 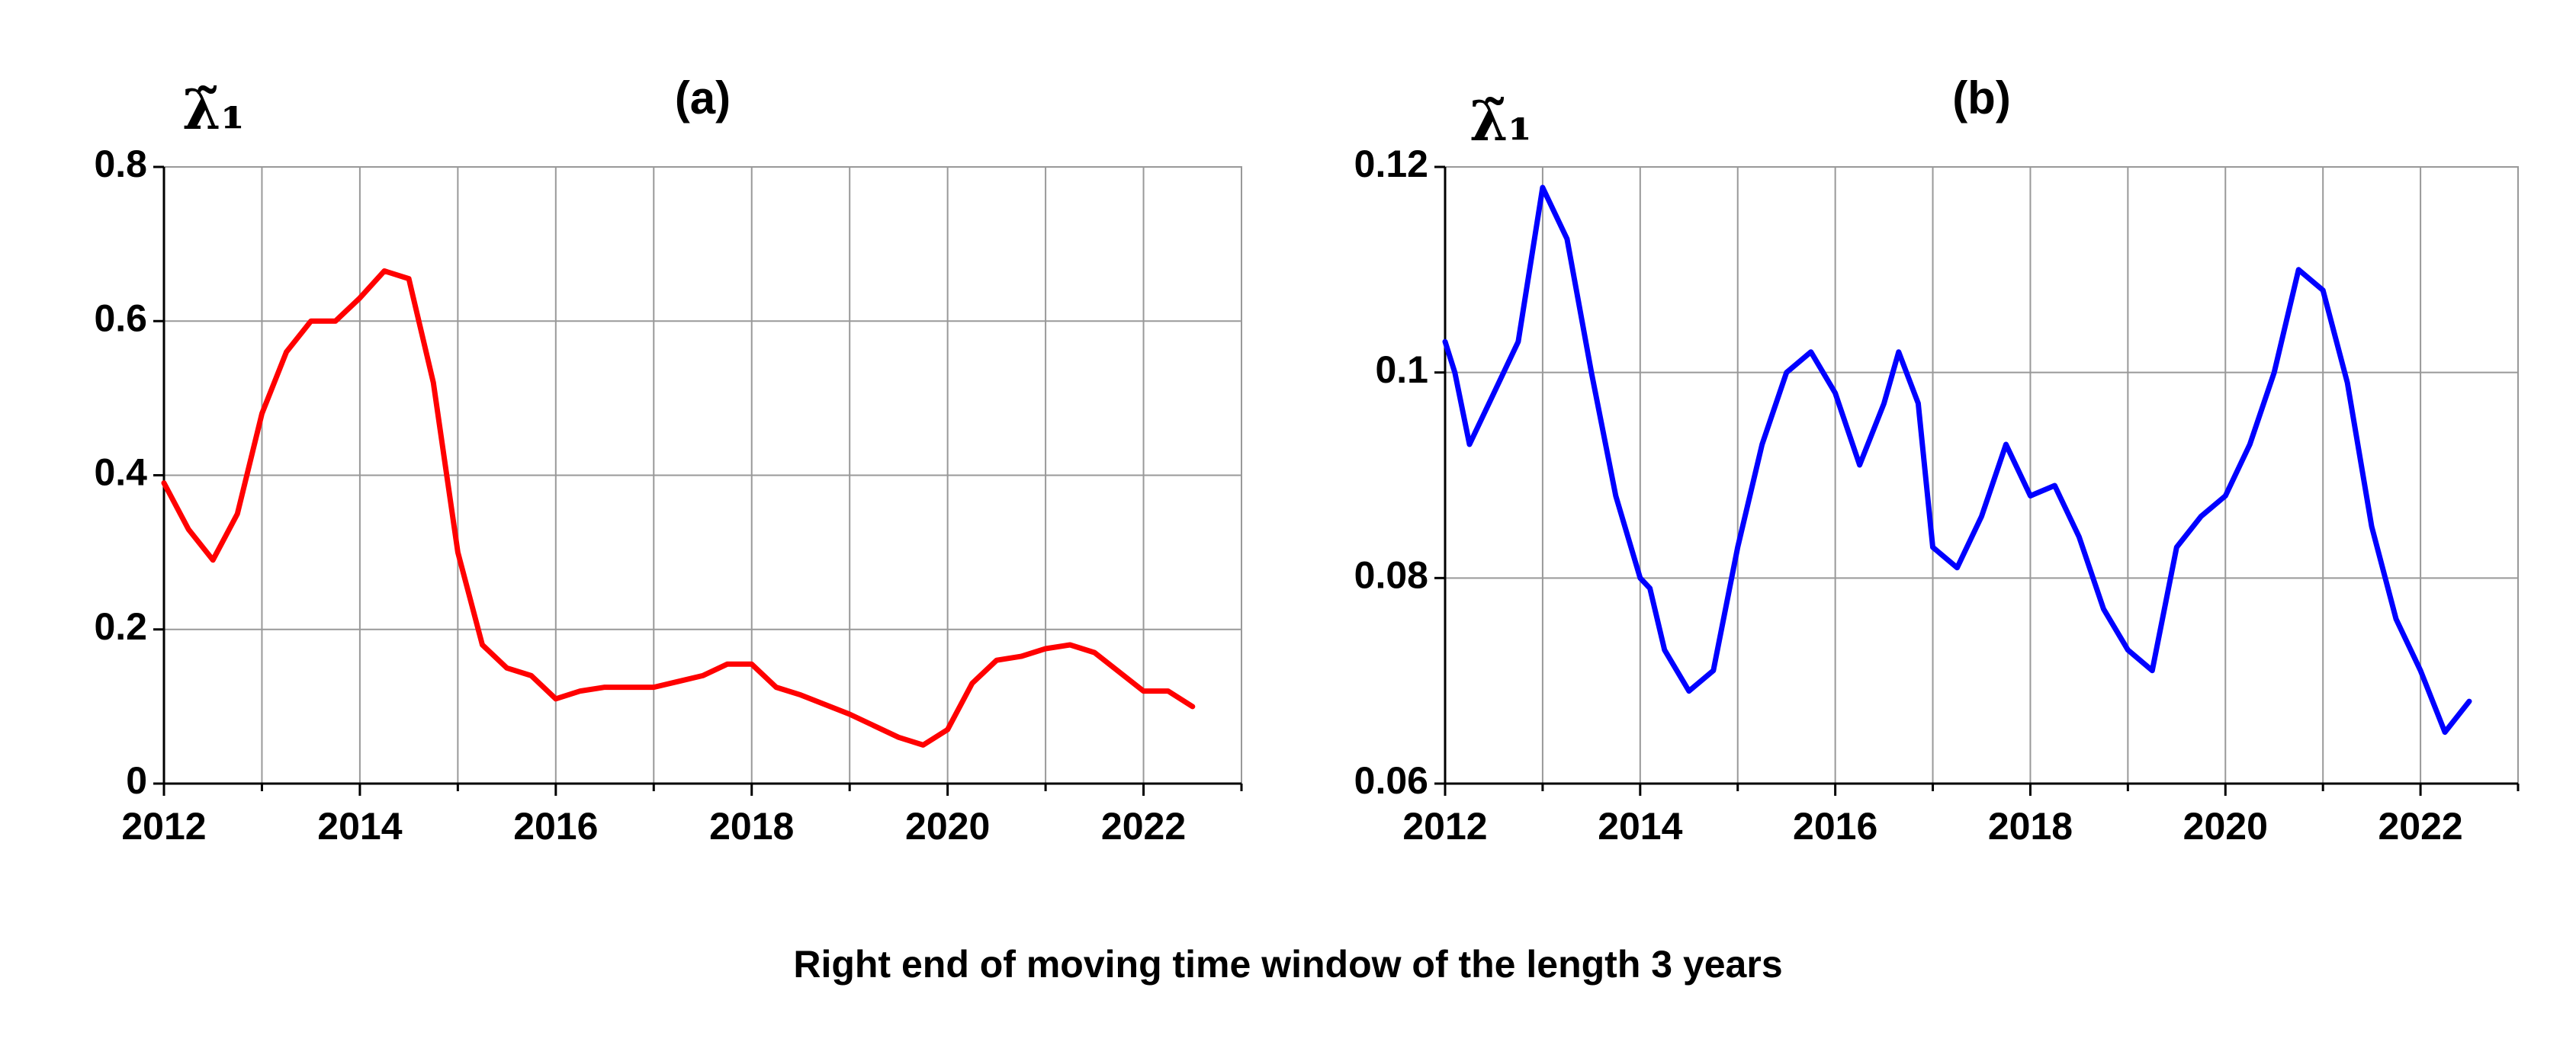 What do you see at coordinates (136, 781) in the screenshot?
I see `y-tick-label: 0` at bounding box center [136, 781].